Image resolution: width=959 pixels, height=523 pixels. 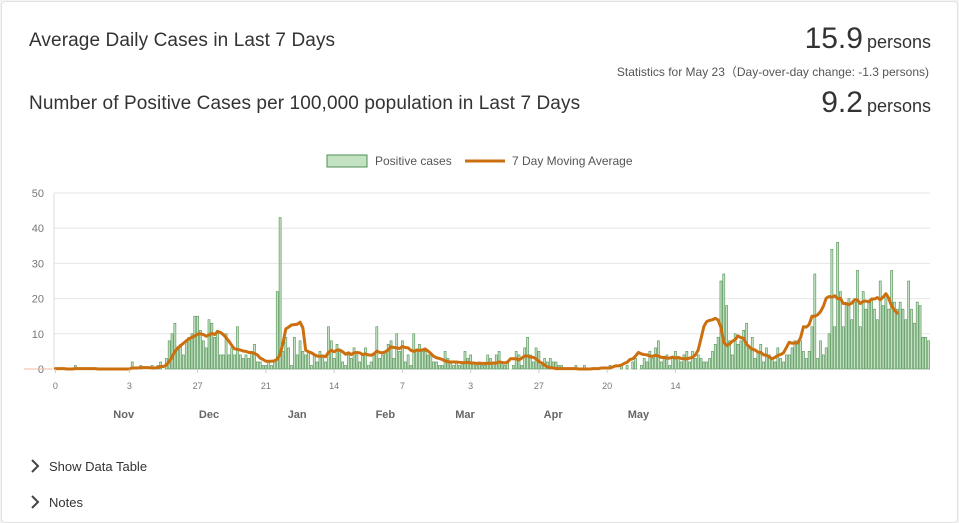 What do you see at coordinates (386, 415) in the screenshot?
I see `x-month-label: Feb` at bounding box center [386, 415].